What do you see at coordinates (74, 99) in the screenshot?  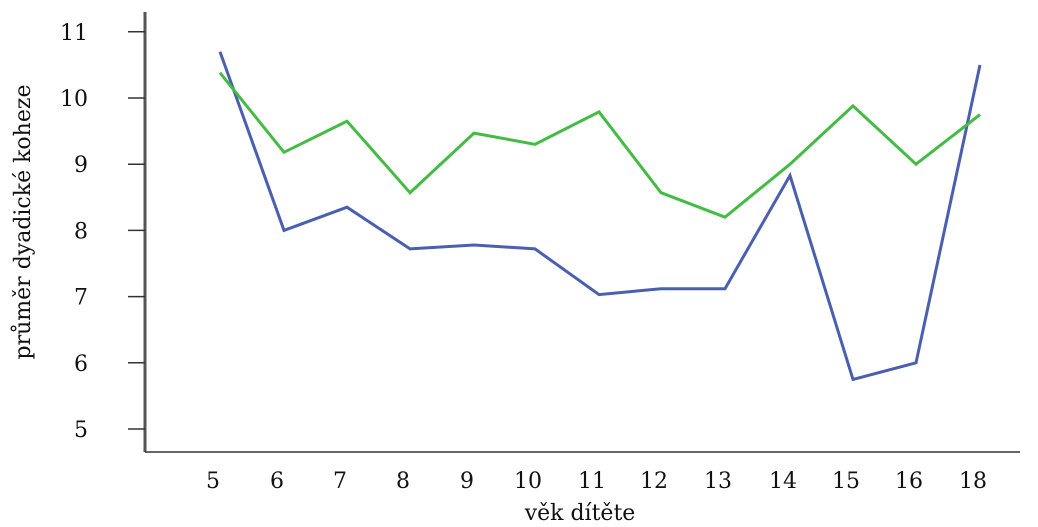 I see `y-tick-label: 10` at bounding box center [74, 99].